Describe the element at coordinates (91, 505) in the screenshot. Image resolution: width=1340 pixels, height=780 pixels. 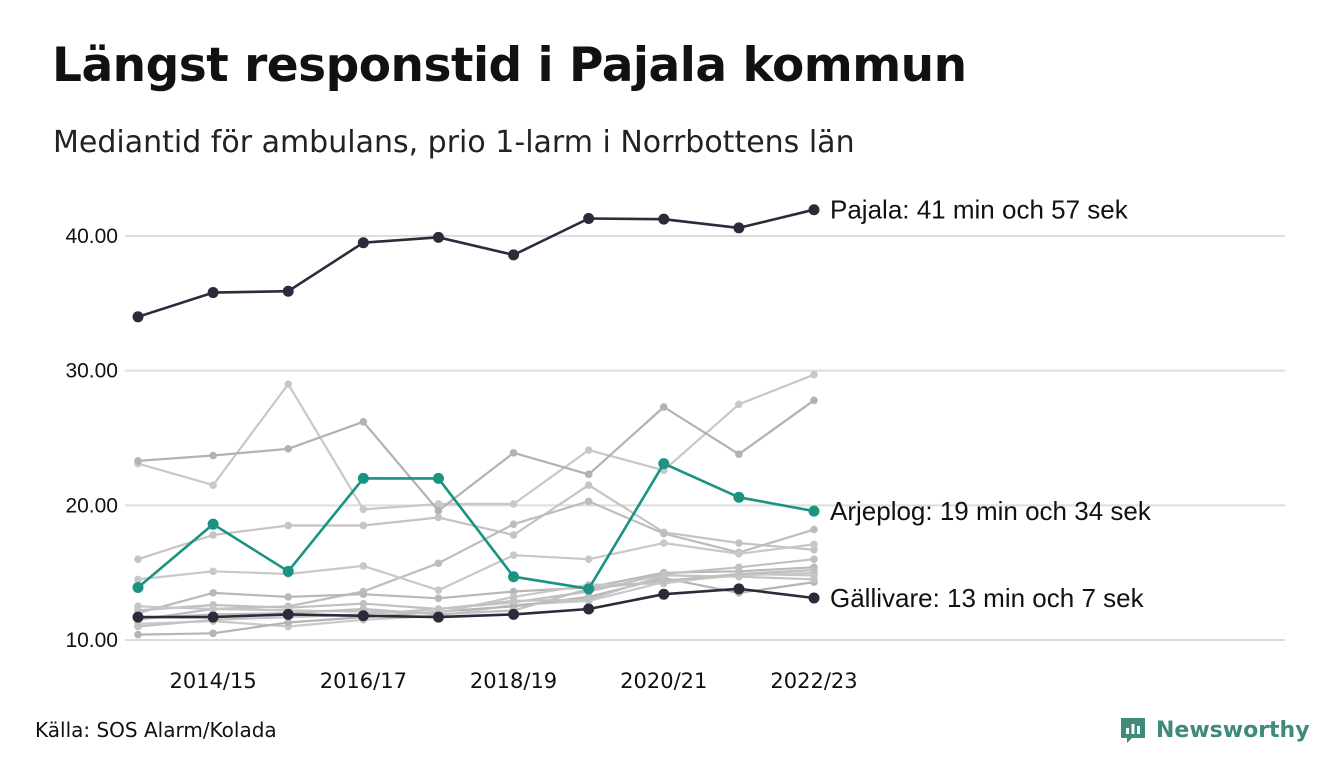
I see `y-tick-label: 20.00` at that location.